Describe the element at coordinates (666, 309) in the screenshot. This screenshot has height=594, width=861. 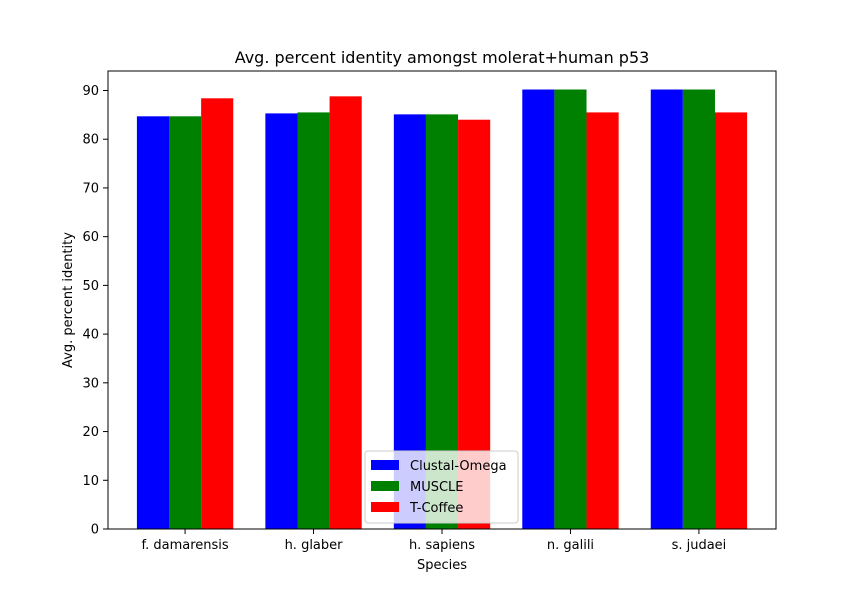
I see `bar-clustal-omega-s-judaei` at that location.